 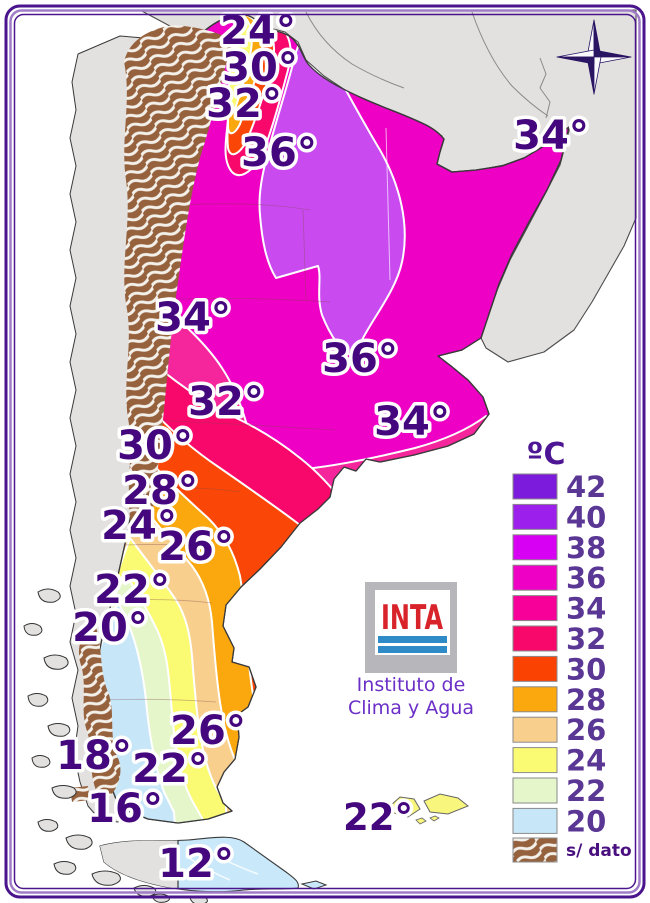 I want to click on temperature-label: 28°, so click(x=160, y=491).